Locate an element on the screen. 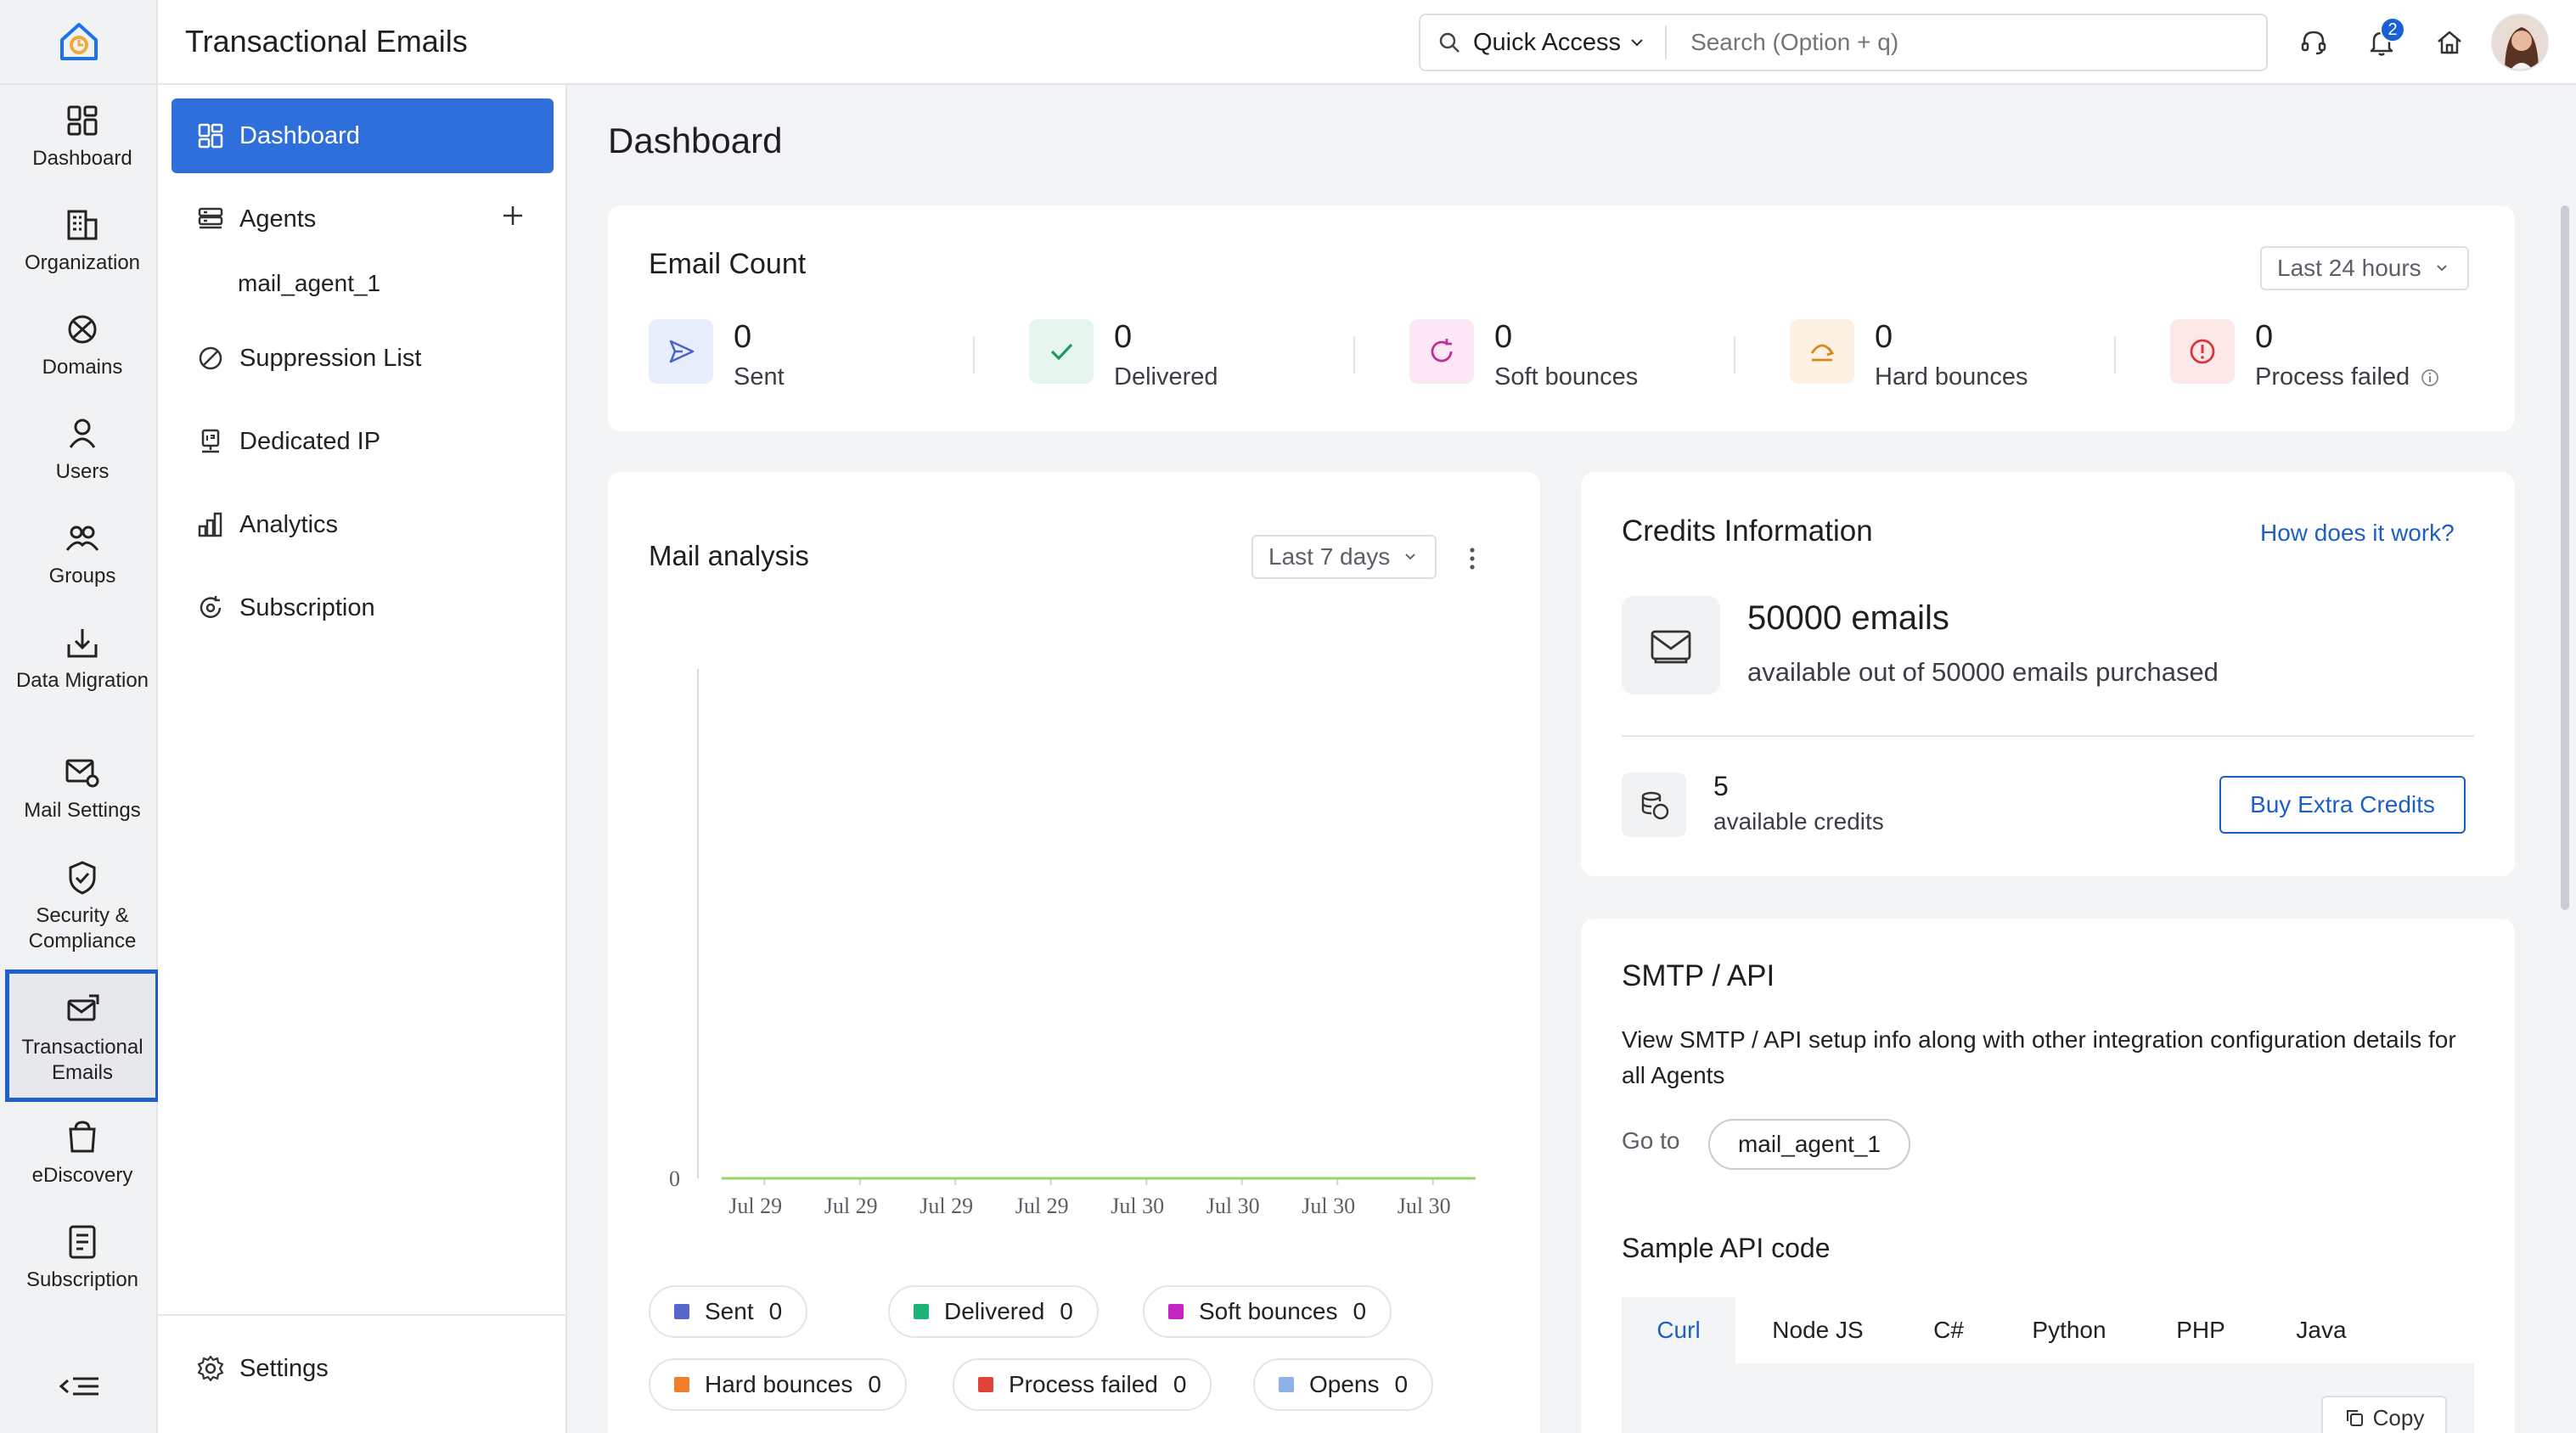 The image size is (2576, 1433). rail-item-dashboard: Dashboard is located at coordinates (82, 135).